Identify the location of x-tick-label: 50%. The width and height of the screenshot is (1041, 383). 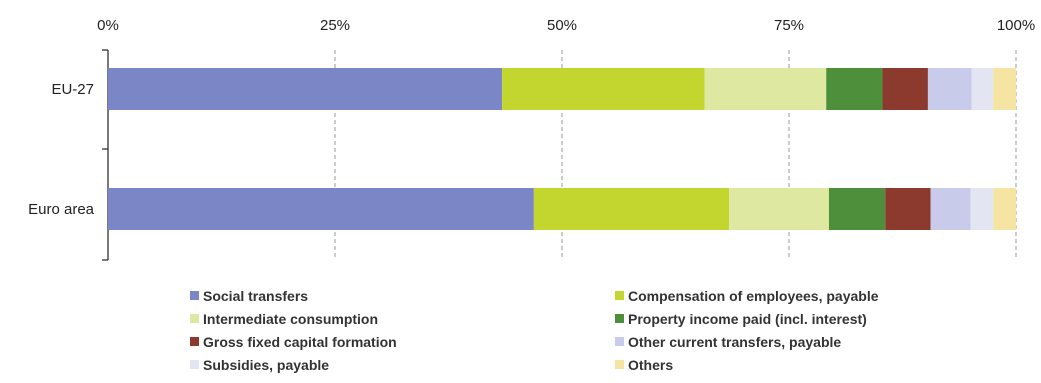
(562, 25).